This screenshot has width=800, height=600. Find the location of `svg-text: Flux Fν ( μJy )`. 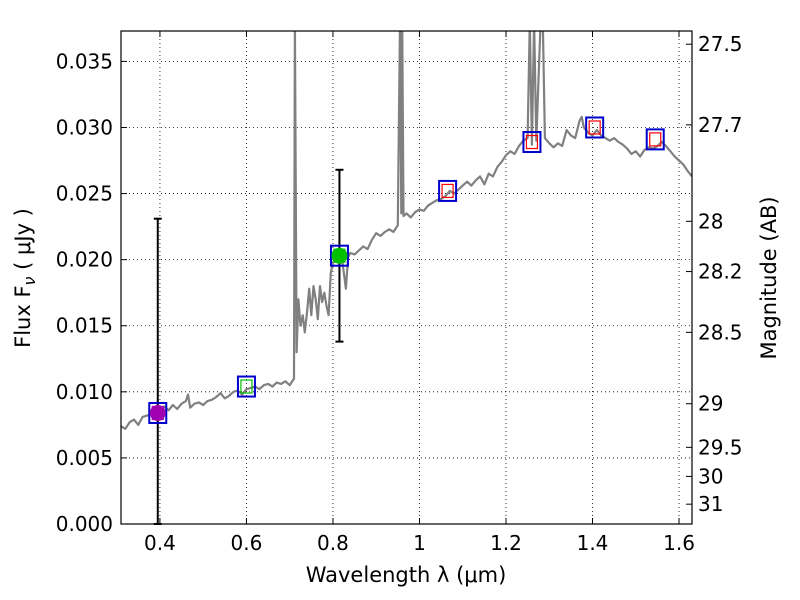

svg-text: Flux Fν ( μJy ) is located at coordinates (25, 278).